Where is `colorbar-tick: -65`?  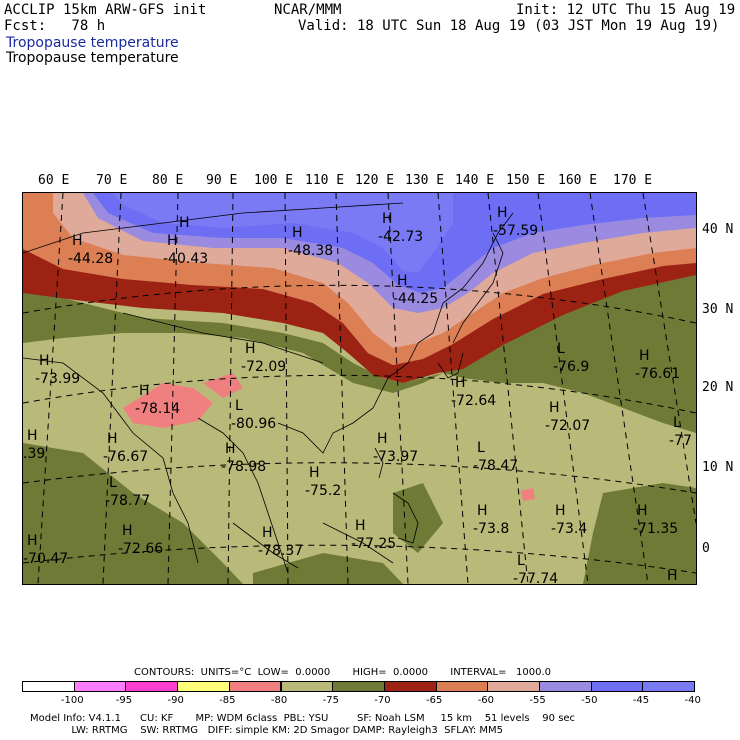
colorbar-tick: -65 is located at coordinates (434, 700).